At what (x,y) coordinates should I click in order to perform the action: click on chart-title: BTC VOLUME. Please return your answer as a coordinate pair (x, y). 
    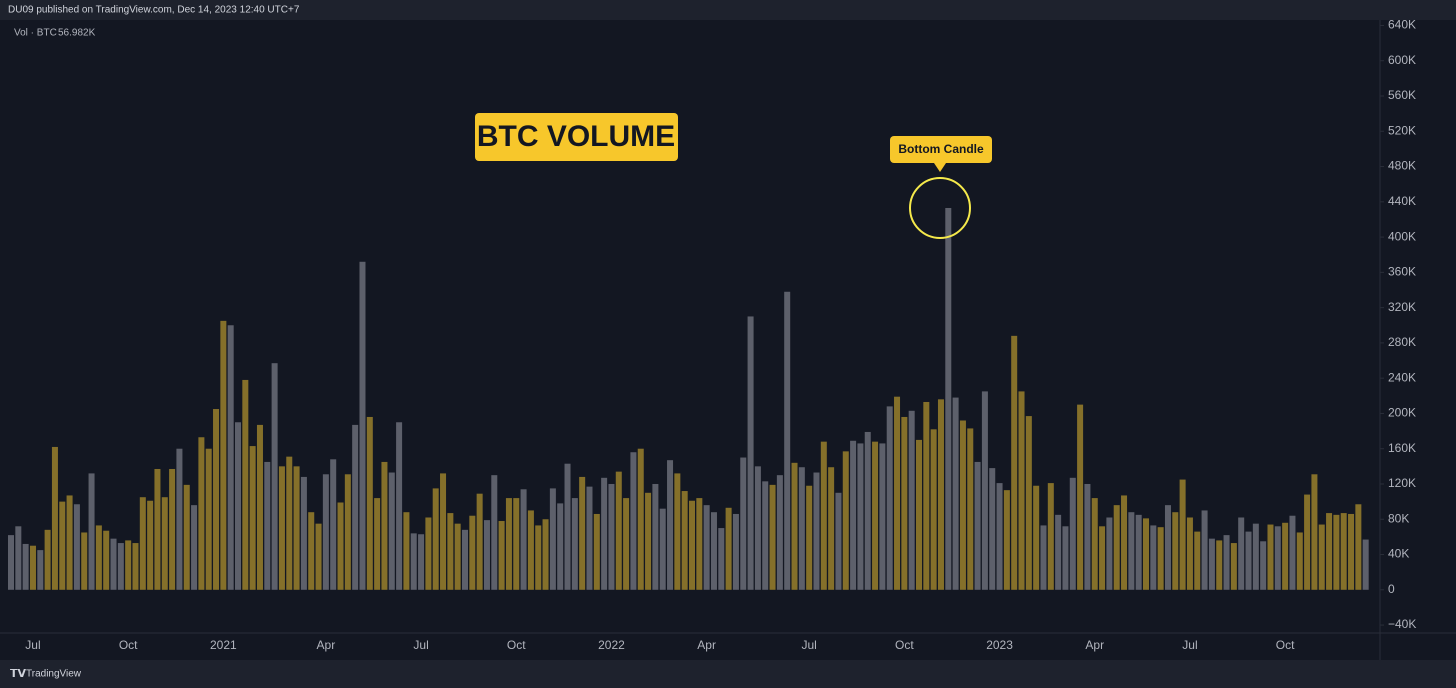
    Looking at the image, I should click on (576, 136).